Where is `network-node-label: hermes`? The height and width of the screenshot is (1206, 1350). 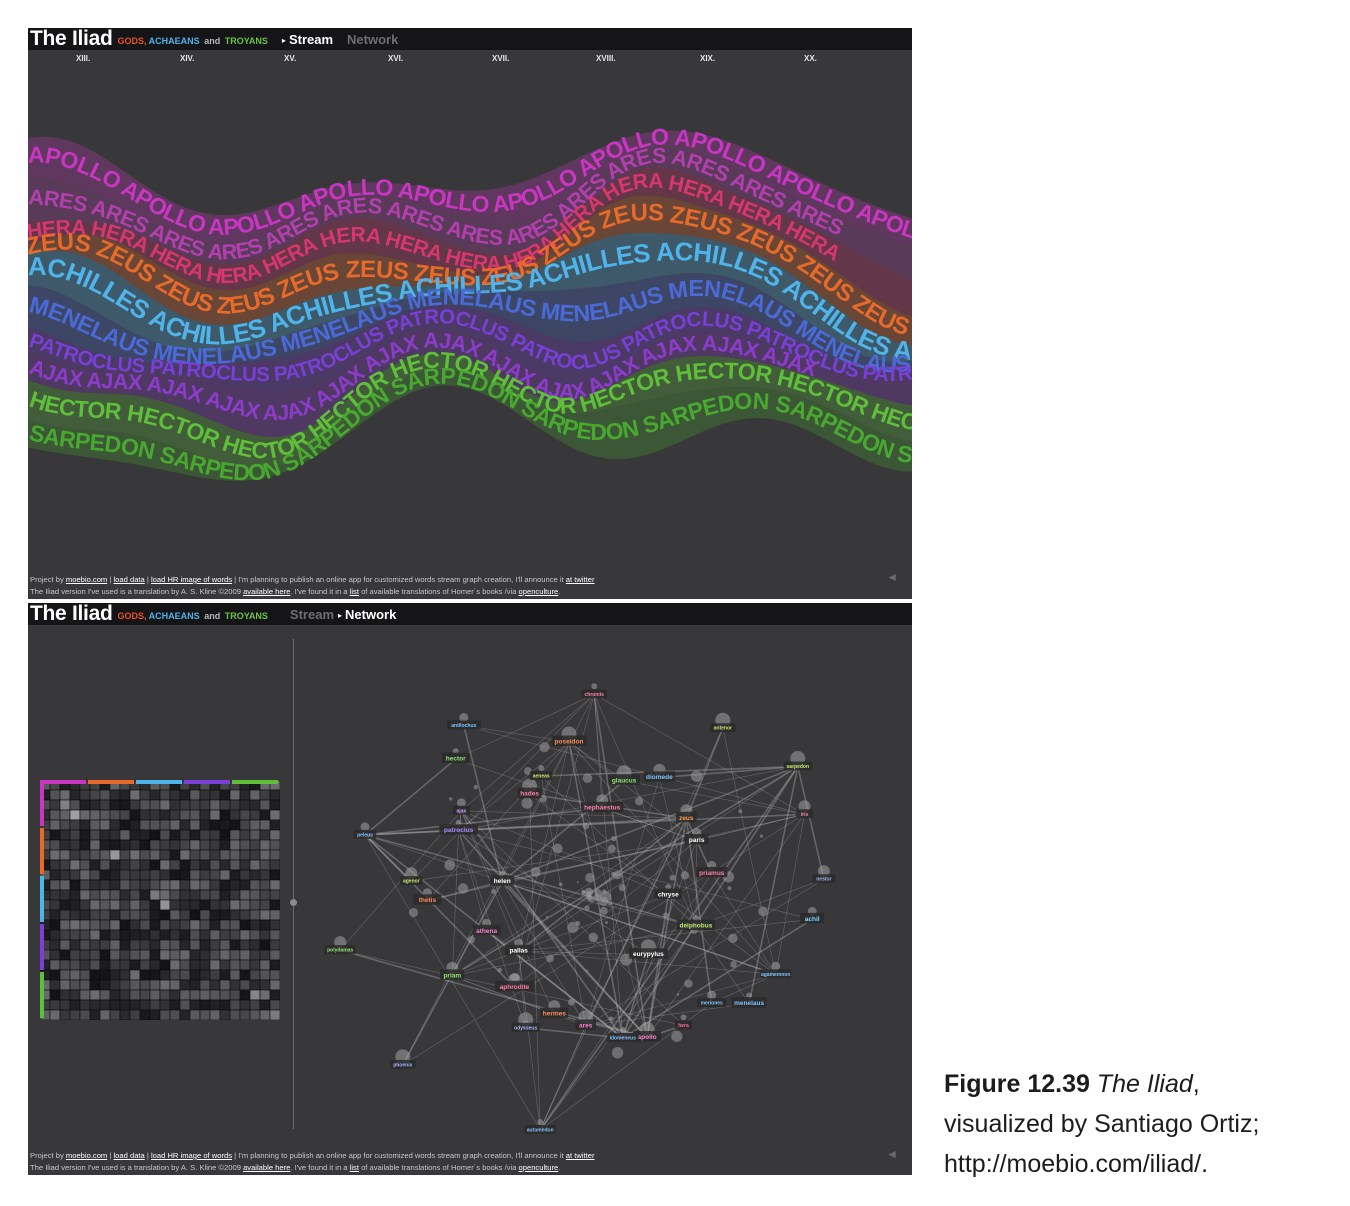
network-node-label: hermes is located at coordinates (555, 1014).